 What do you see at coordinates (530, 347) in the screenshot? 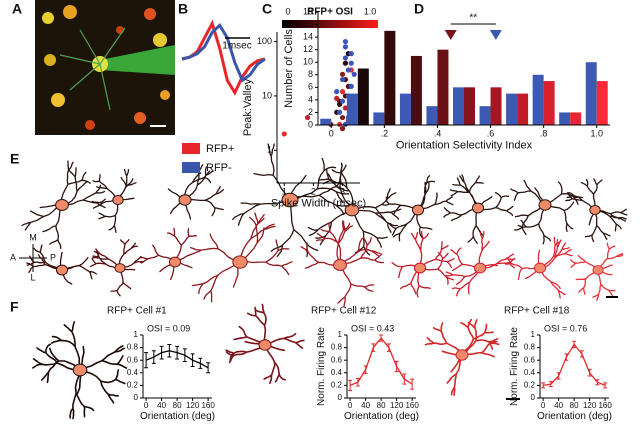
I see `y-tick-label: 0.8` at bounding box center [530, 347].